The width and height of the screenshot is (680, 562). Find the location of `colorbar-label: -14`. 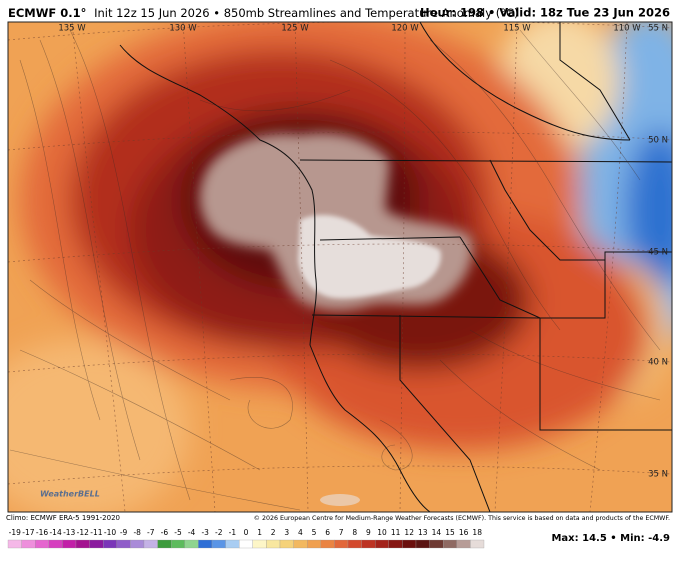

colorbar-label: -14 is located at coordinates (55, 532).